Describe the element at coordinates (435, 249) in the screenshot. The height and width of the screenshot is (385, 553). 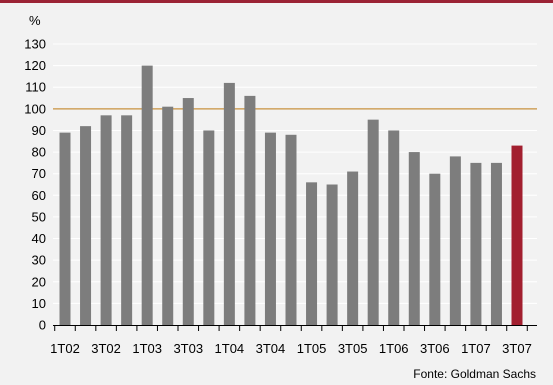
I see `bar-3T06` at that location.